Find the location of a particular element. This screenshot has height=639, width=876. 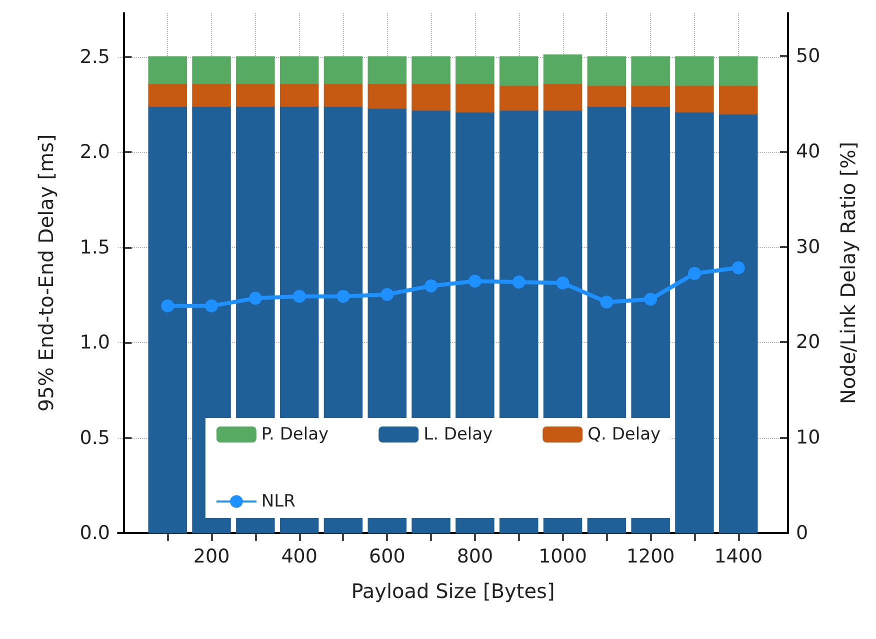

y-tick-label: 0.0 is located at coordinates (95, 533).